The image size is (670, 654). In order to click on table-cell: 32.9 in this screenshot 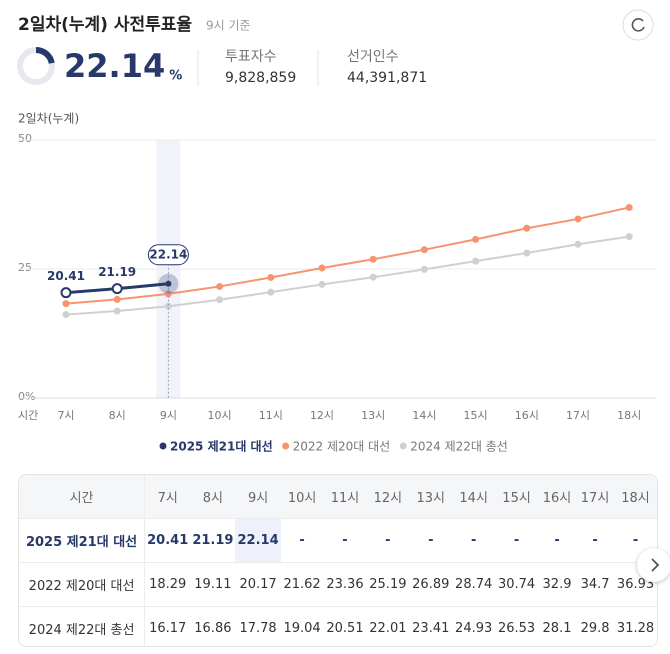, I will do `click(557, 584)`.